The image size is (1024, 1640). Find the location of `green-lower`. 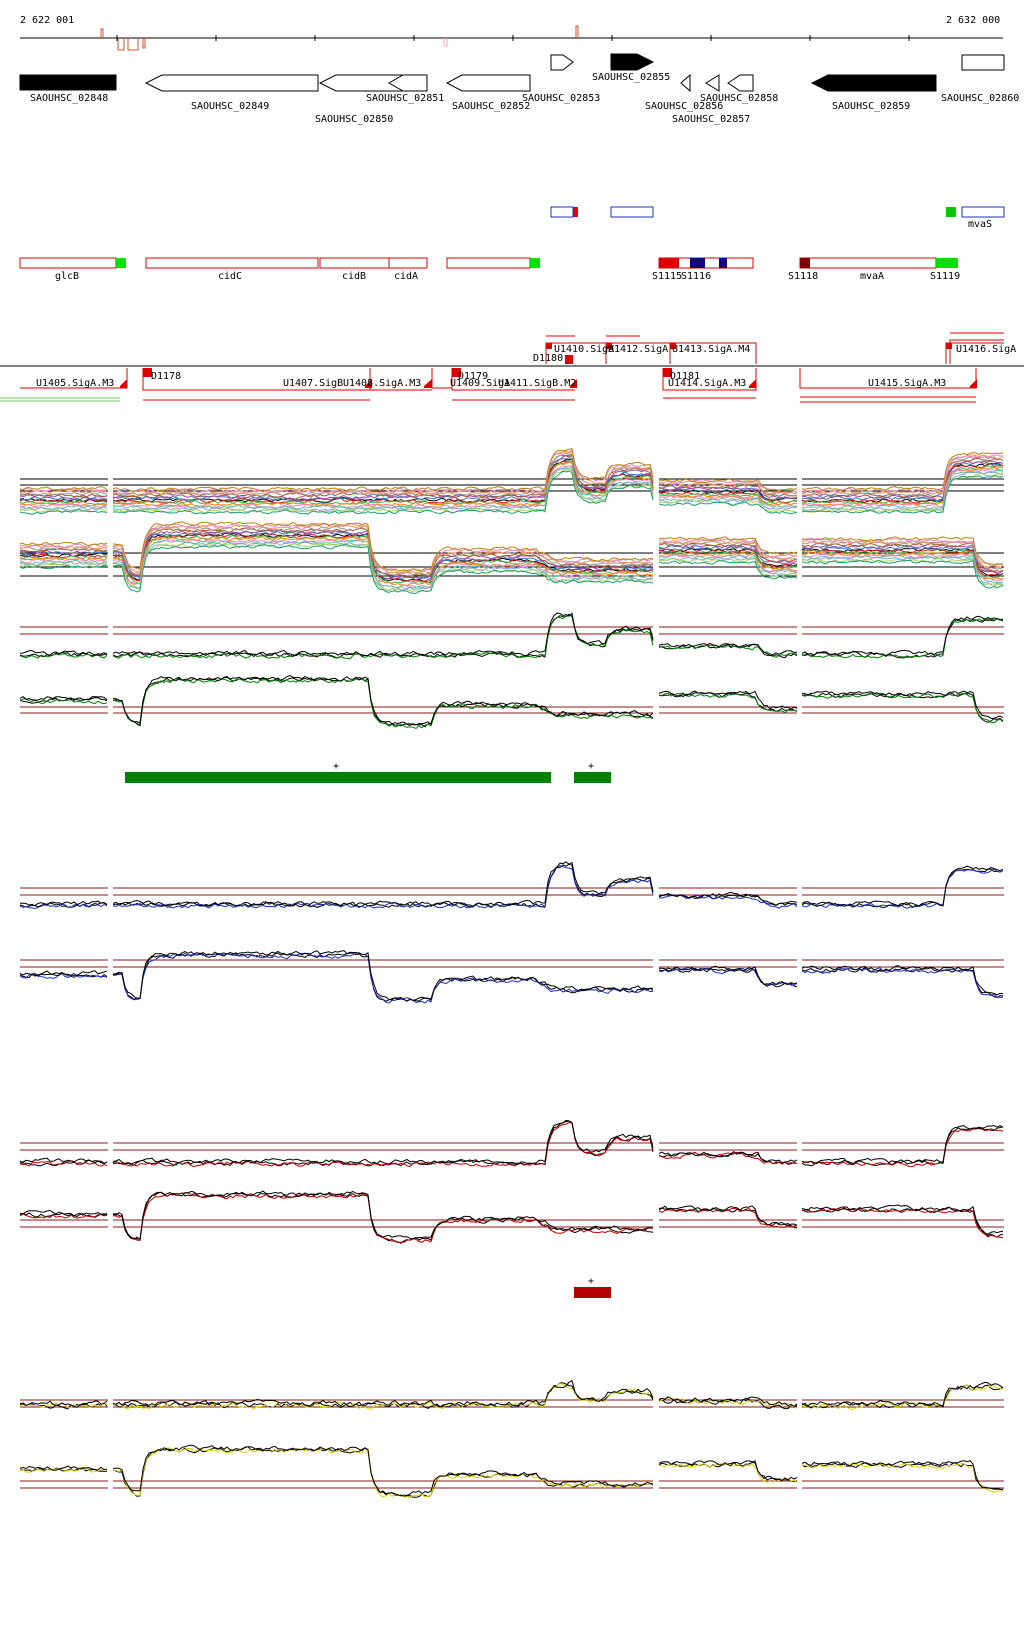

green-lower is located at coordinates (511, 701).